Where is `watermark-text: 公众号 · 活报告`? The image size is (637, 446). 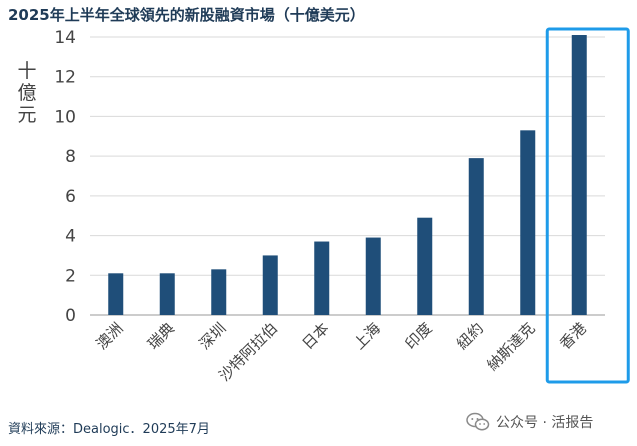
watermark-text: 公众号 · 活报告 is located at coordinates (545, 423).